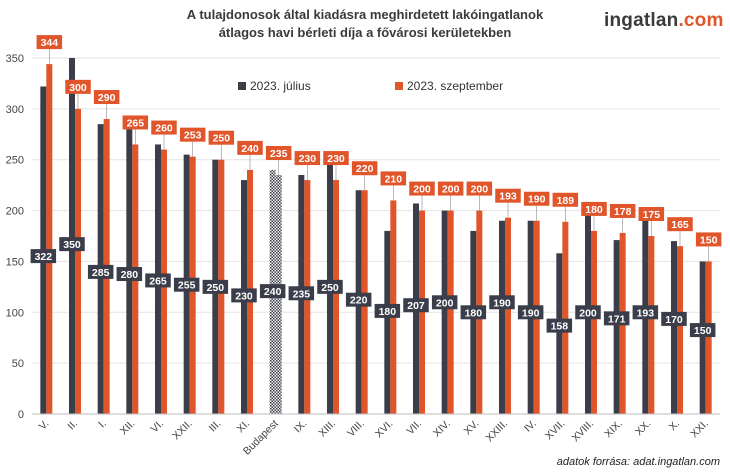  I want to click on data-label-july: 150, so click(702, 330).